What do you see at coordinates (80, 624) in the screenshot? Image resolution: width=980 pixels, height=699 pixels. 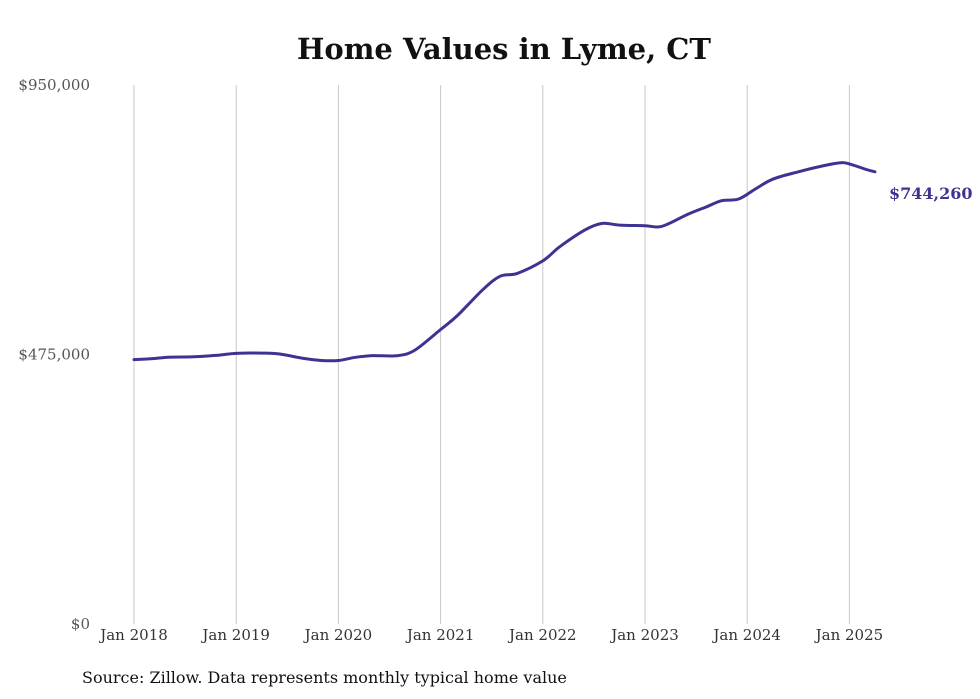 I see `y-tick-label: $0` at bounding box center [80, 624].